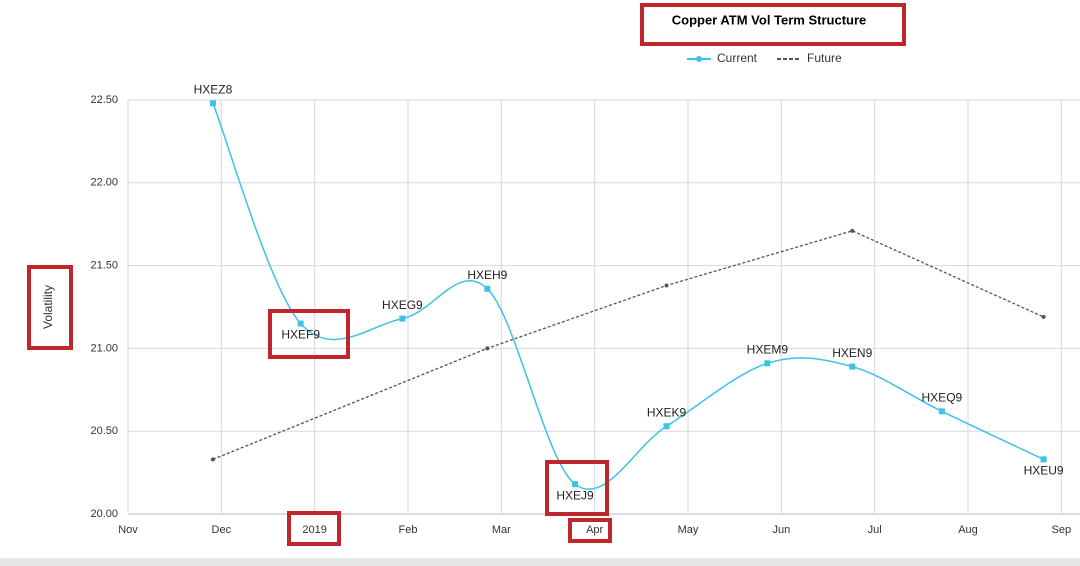 The width and height of the screenshot is (1080, 566). What do you see at coordinates (594, 530) in the screenshot?
I see `x-tick-label: Apr` at bounding box center [594, 530].